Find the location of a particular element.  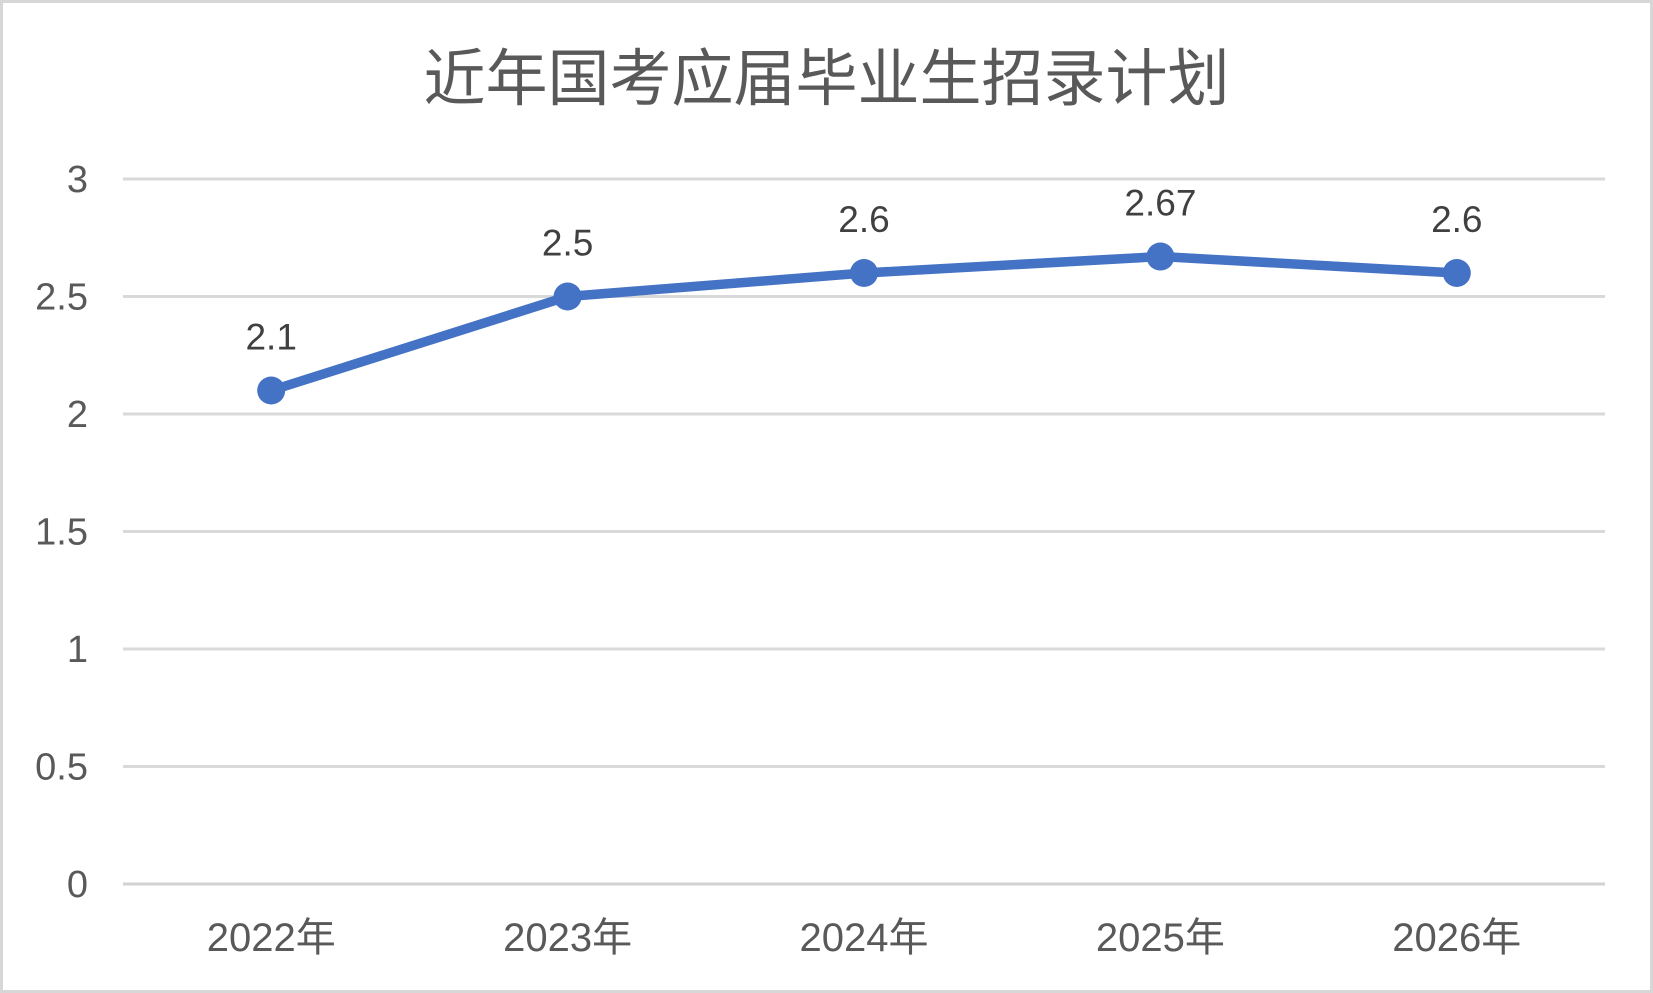

data-label: 2.1 is located at coordinates (270, 337).